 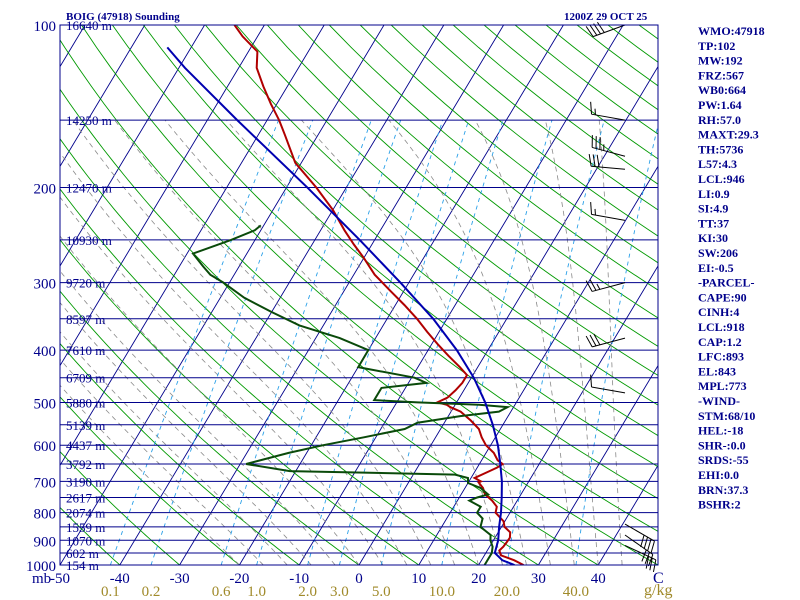 I want to click on height-label: 14250 m, so click(x=89, y=120).